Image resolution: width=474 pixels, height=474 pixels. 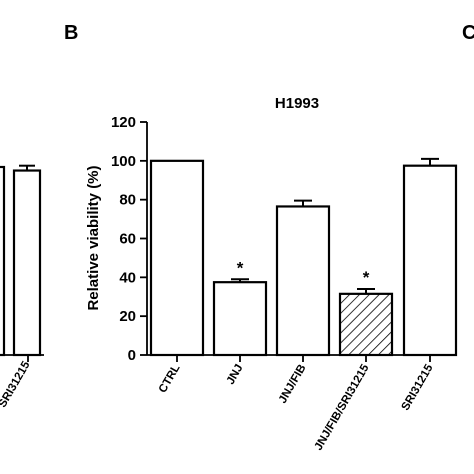 I want to click on y-tick-label-4: 80, so click(x=127, y=200).